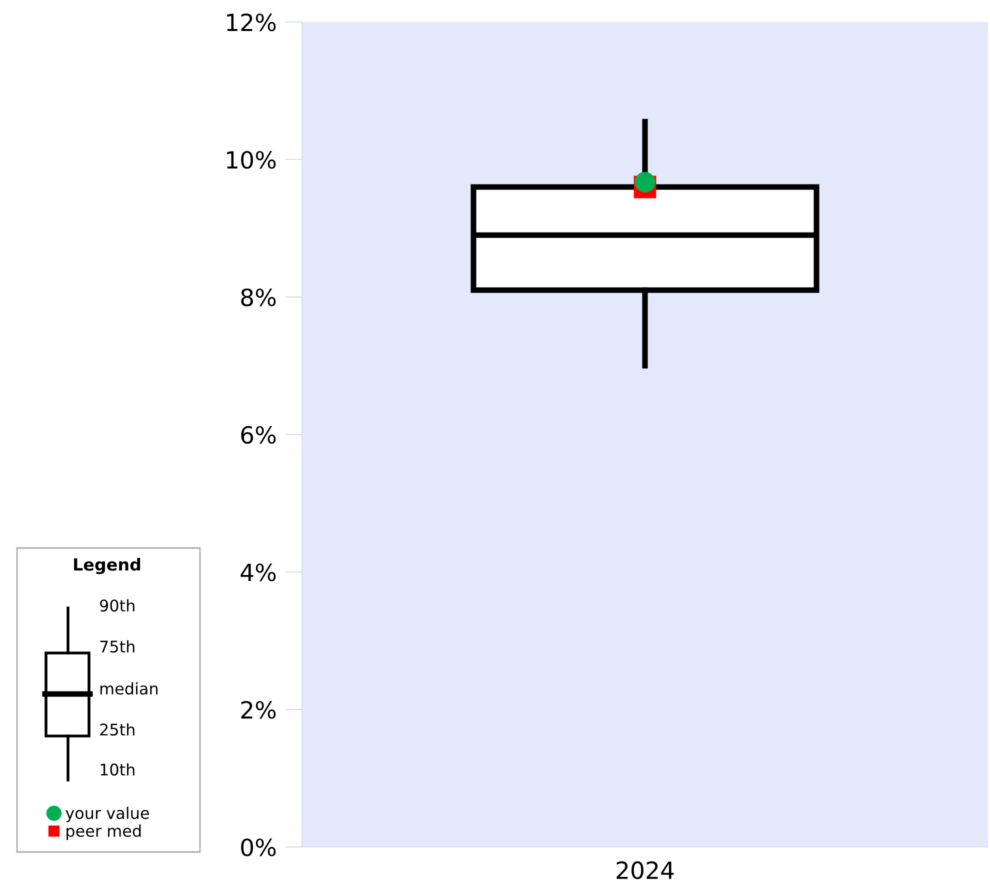  What do you see at coordinates (258, 709) in the screenshot?
I see `y-tick-label: 2%` at bounding box center [258, 709].